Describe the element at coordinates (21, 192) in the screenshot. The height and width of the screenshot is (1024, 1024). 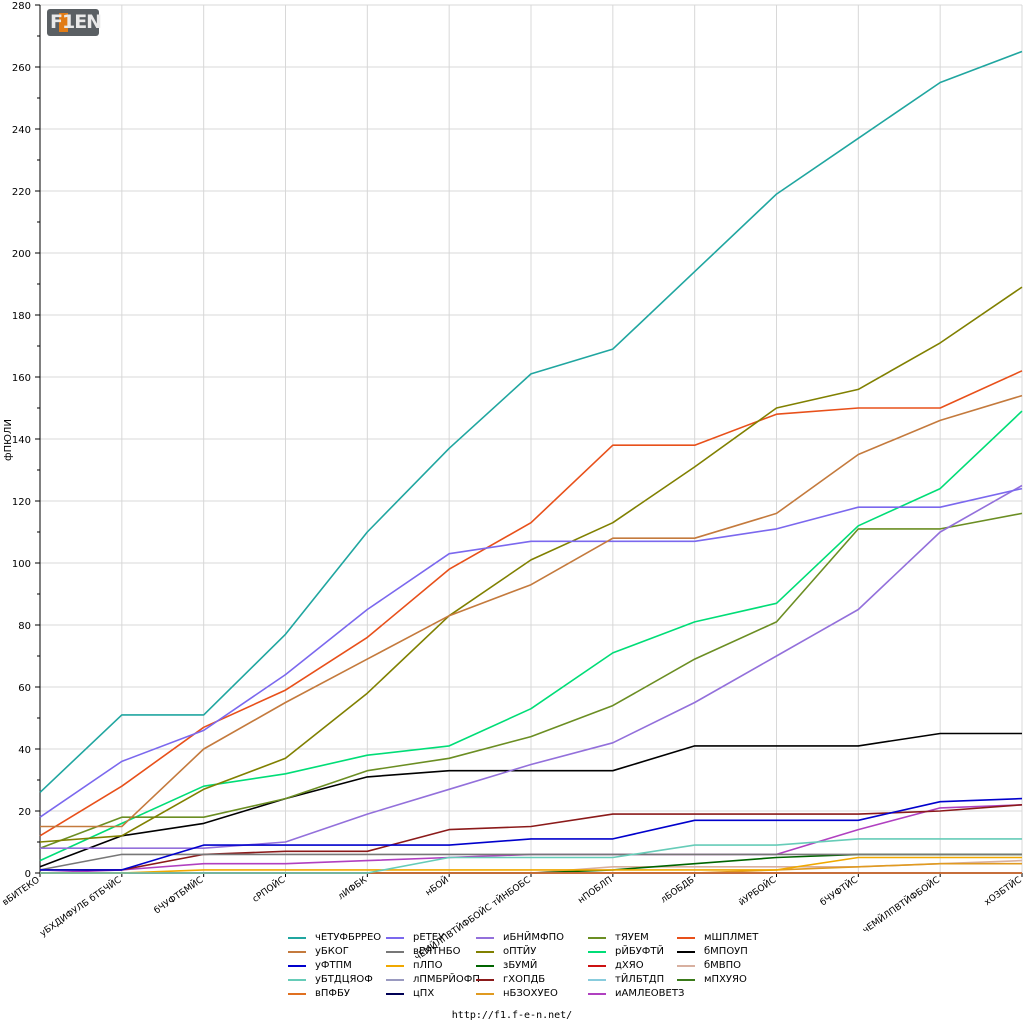
I see `y-tick-label: 220` at that location.